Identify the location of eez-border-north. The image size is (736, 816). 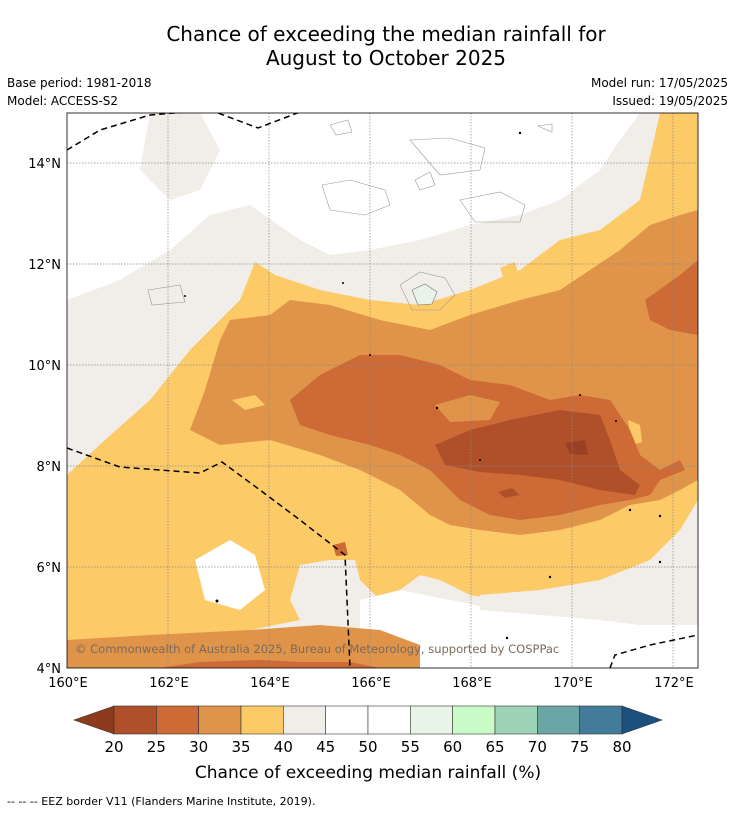
(183, 132).